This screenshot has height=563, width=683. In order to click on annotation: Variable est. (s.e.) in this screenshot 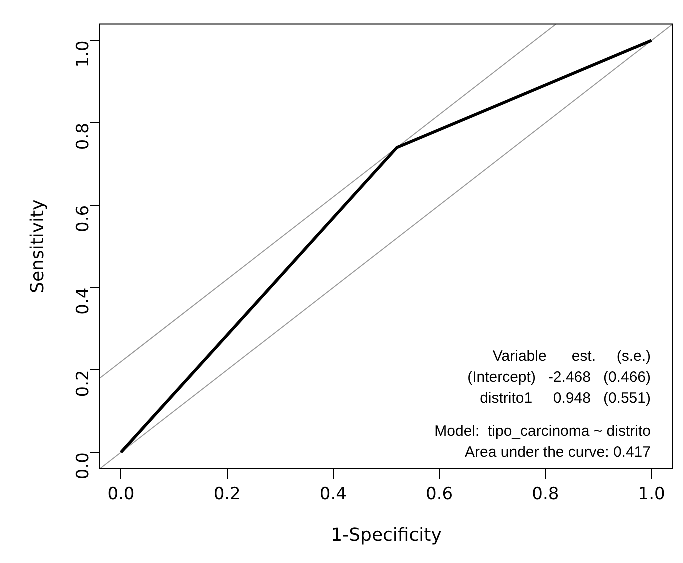, I will do `click(572, 356)`.